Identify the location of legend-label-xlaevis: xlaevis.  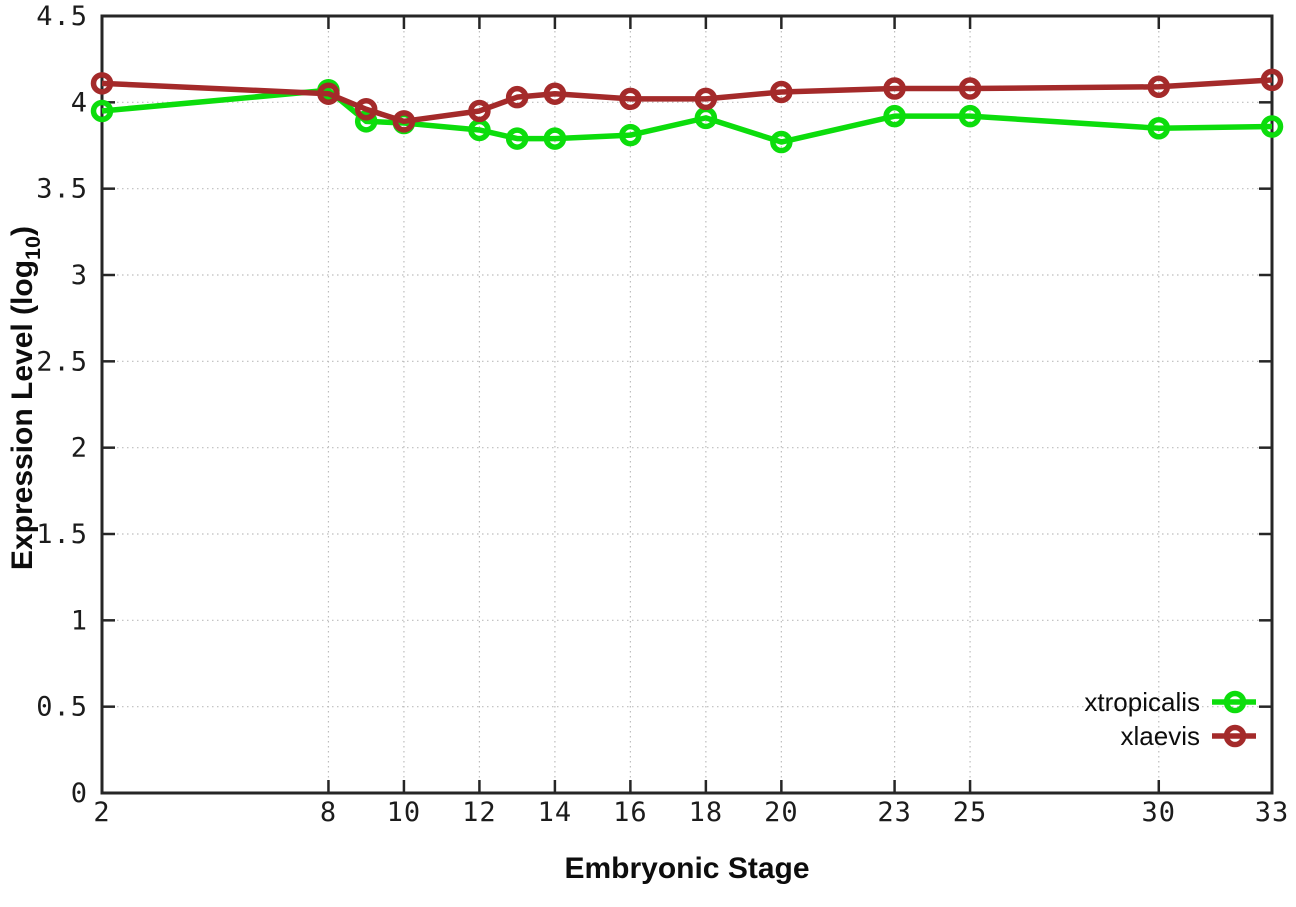
(1160, 736).